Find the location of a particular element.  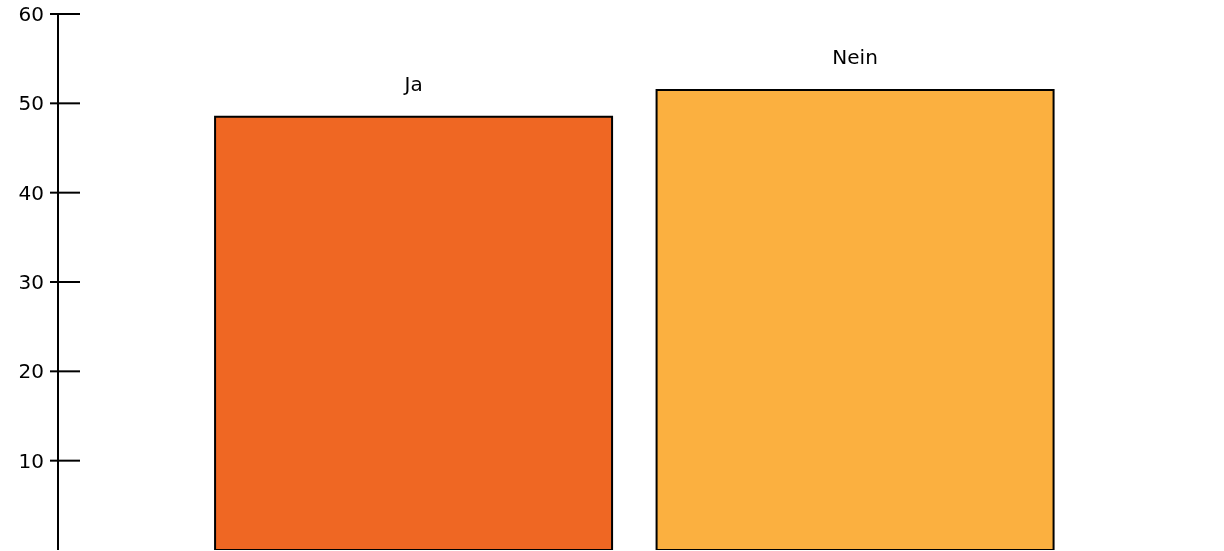

x-tick-label: Ja is located at coordinates (412, 83).